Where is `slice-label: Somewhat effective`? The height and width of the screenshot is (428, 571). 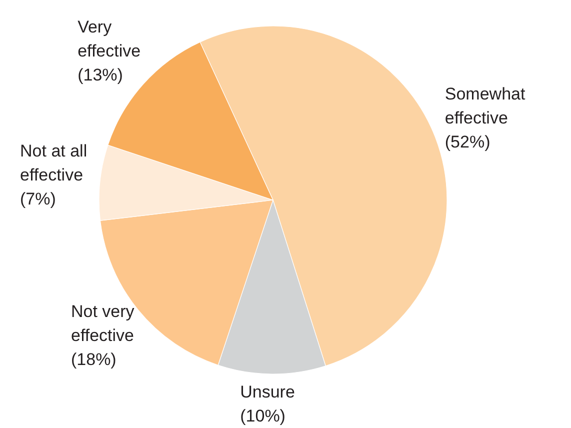
slice-label: Somewhat effective is located at coordinates (485, 106).